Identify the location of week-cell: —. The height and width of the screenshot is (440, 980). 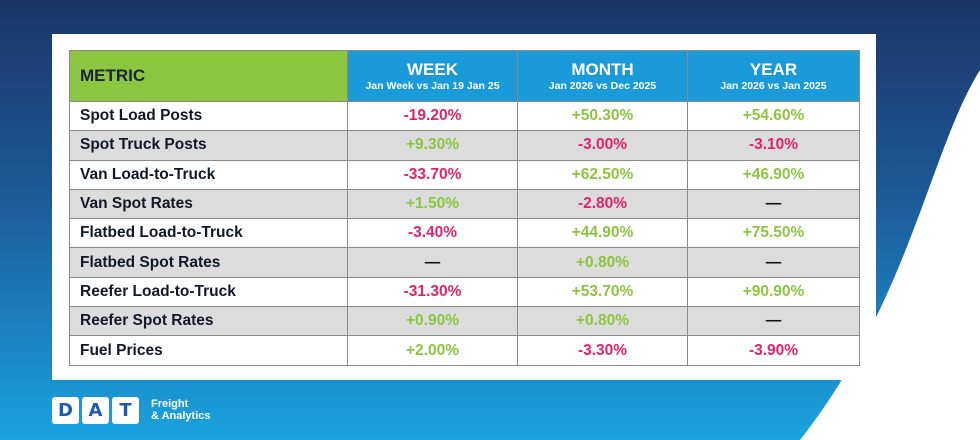
(432, 262).